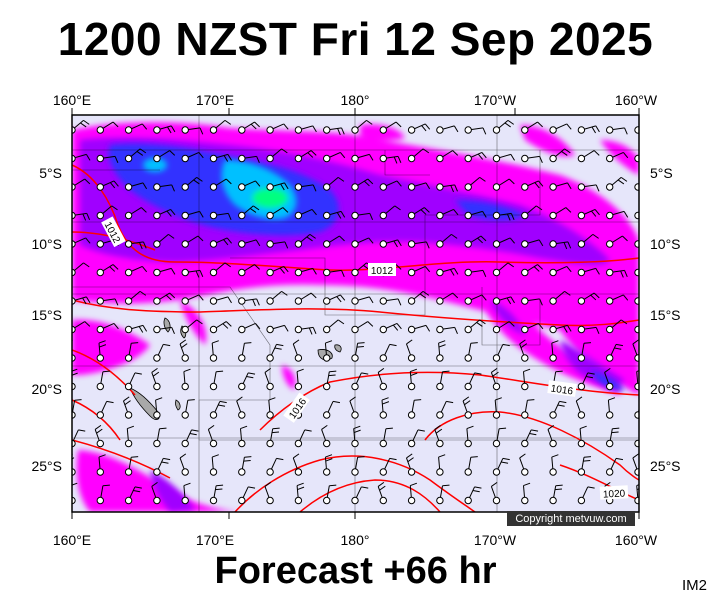 The width and height of the screenshot is (711, 600). I want to click on copyright-text: Copyright metvuw.com, so click(570, 519).